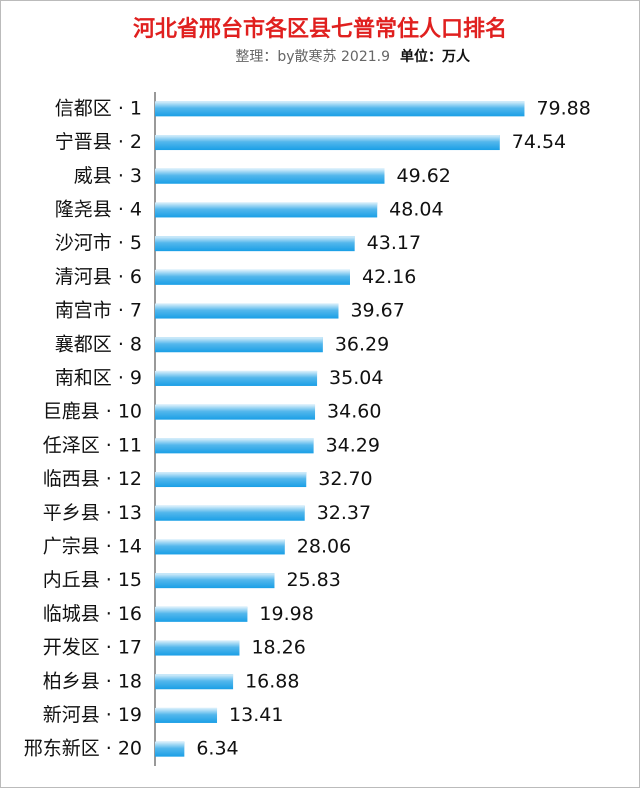  I want to click on value-label: 32.70, so click(345, 479).